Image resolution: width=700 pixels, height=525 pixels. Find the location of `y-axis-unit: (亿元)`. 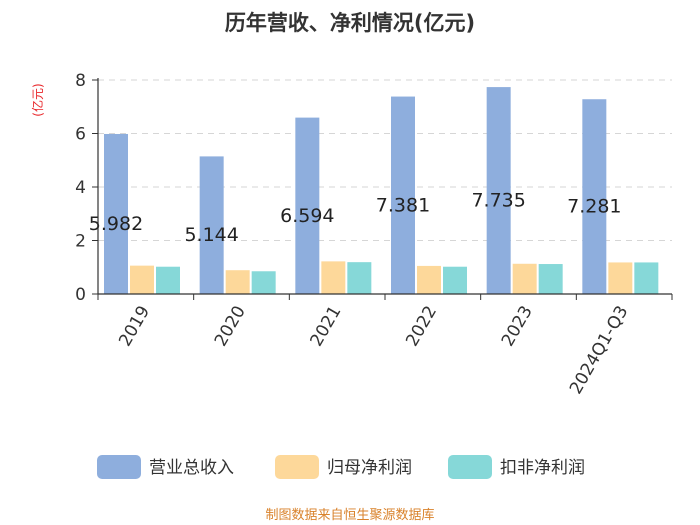

y-axis-unit: (亿元) is located at coordinates (37, 99).